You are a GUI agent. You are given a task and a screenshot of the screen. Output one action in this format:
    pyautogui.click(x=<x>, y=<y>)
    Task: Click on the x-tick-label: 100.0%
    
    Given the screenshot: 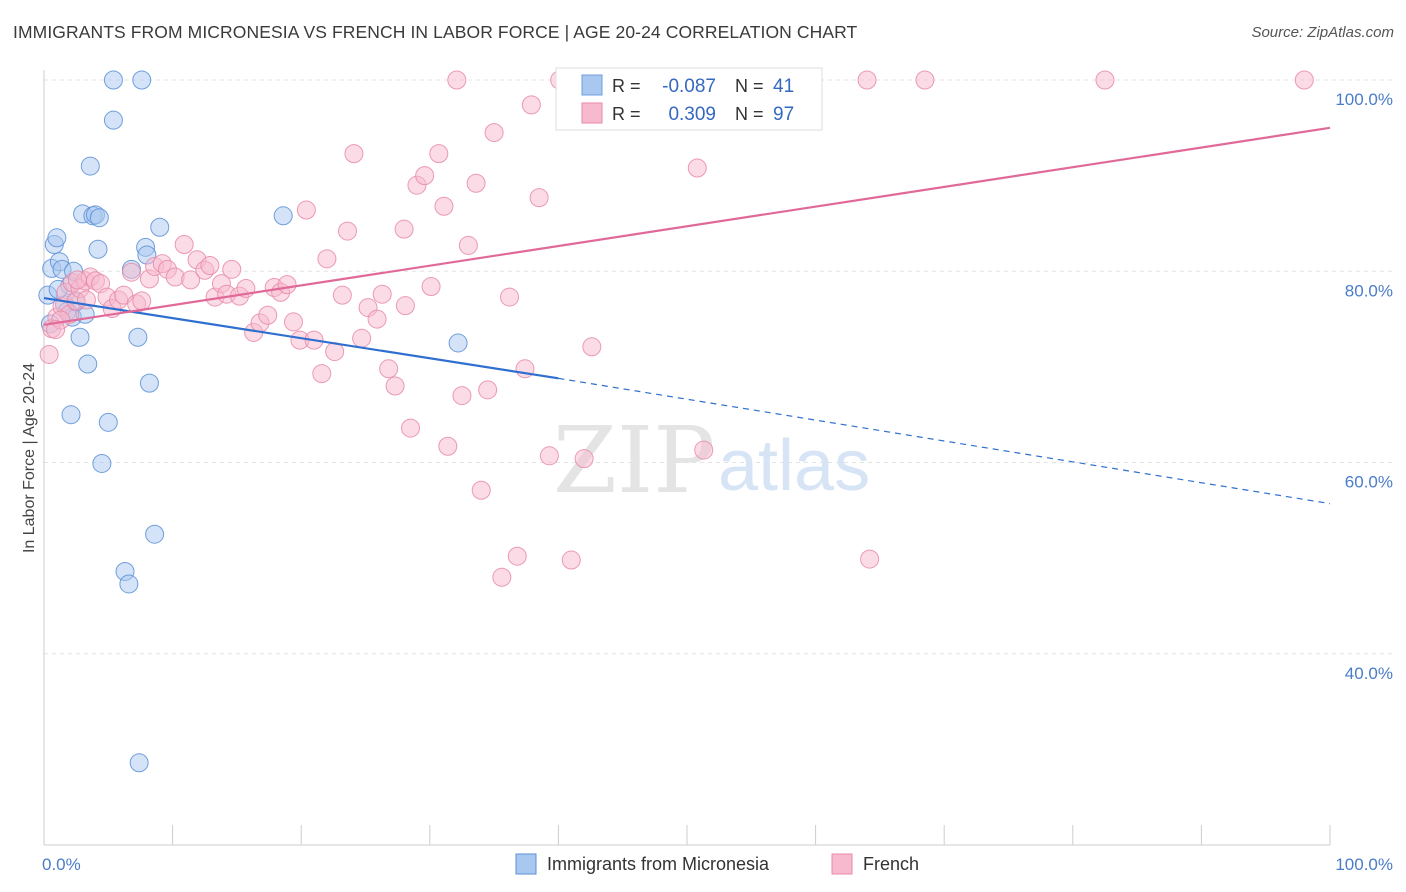 What is the action you would take?
    pyautogui.click(x=1364, y=864)
    